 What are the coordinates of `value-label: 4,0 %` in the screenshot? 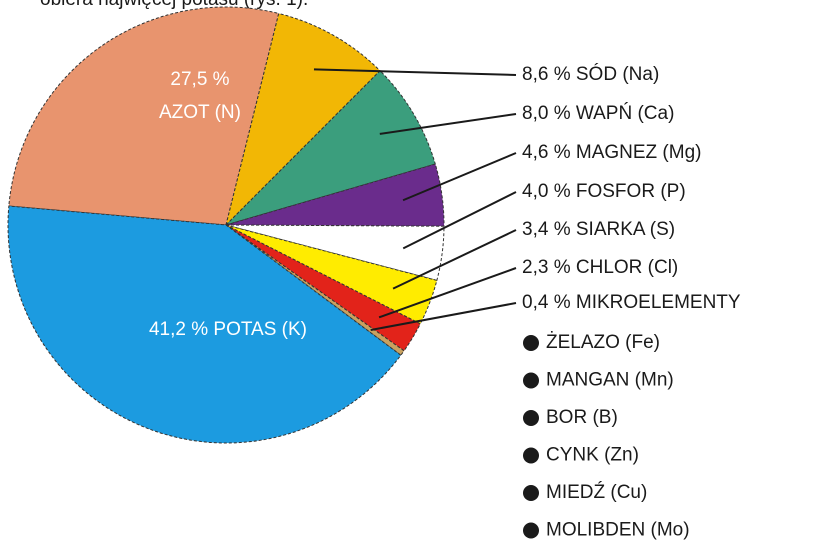 It's located at (546, 191).